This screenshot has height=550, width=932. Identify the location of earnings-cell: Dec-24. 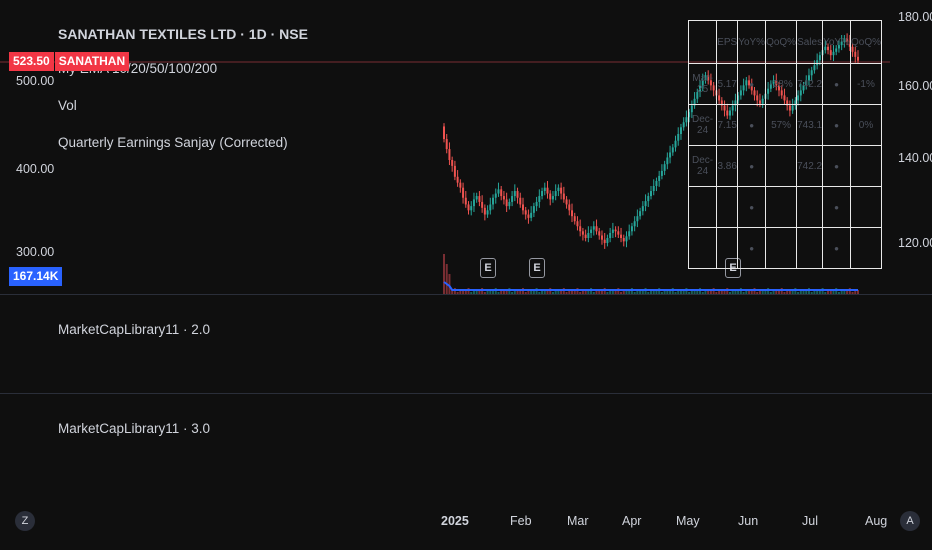
(702, 166).